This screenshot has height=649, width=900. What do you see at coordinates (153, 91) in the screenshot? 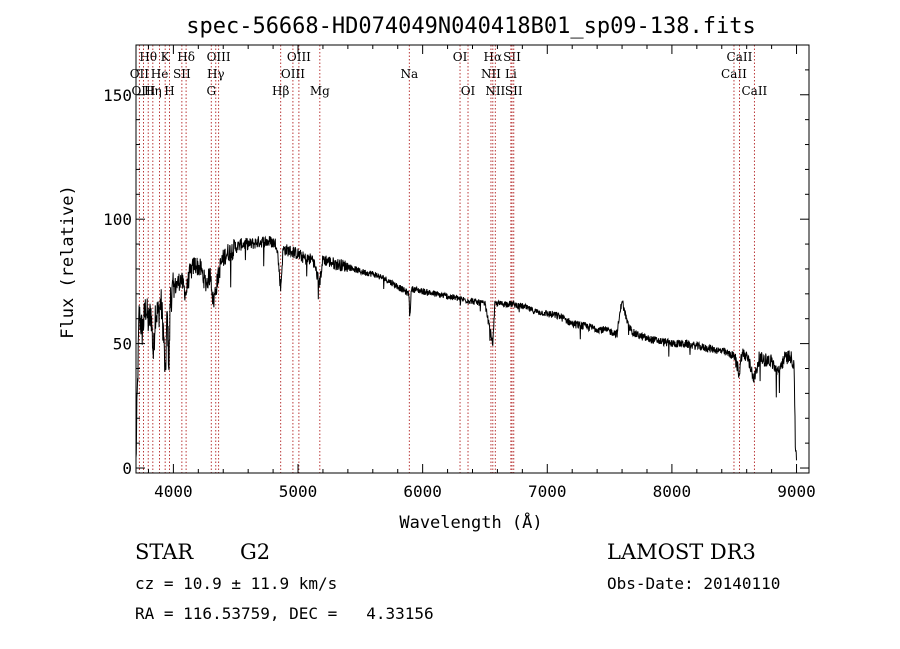
I see `line-marker-label: Hη` at bounding box center [153, 91].